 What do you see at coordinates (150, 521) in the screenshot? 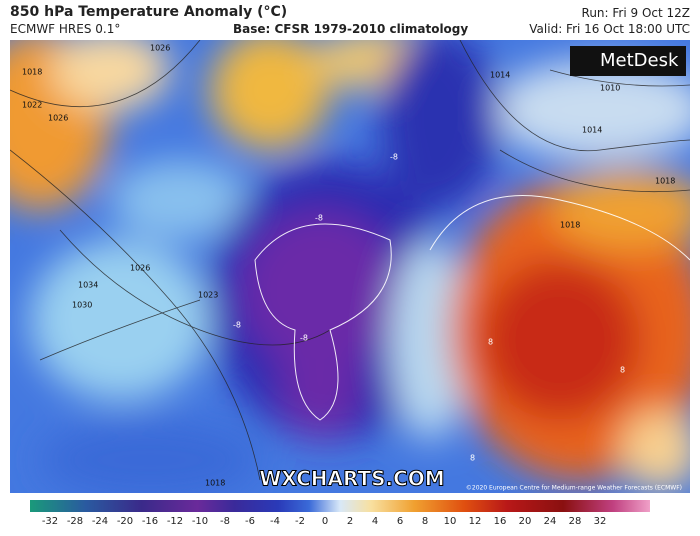
I see `colorbar-tick: -16` at bounding box center [150, 521].